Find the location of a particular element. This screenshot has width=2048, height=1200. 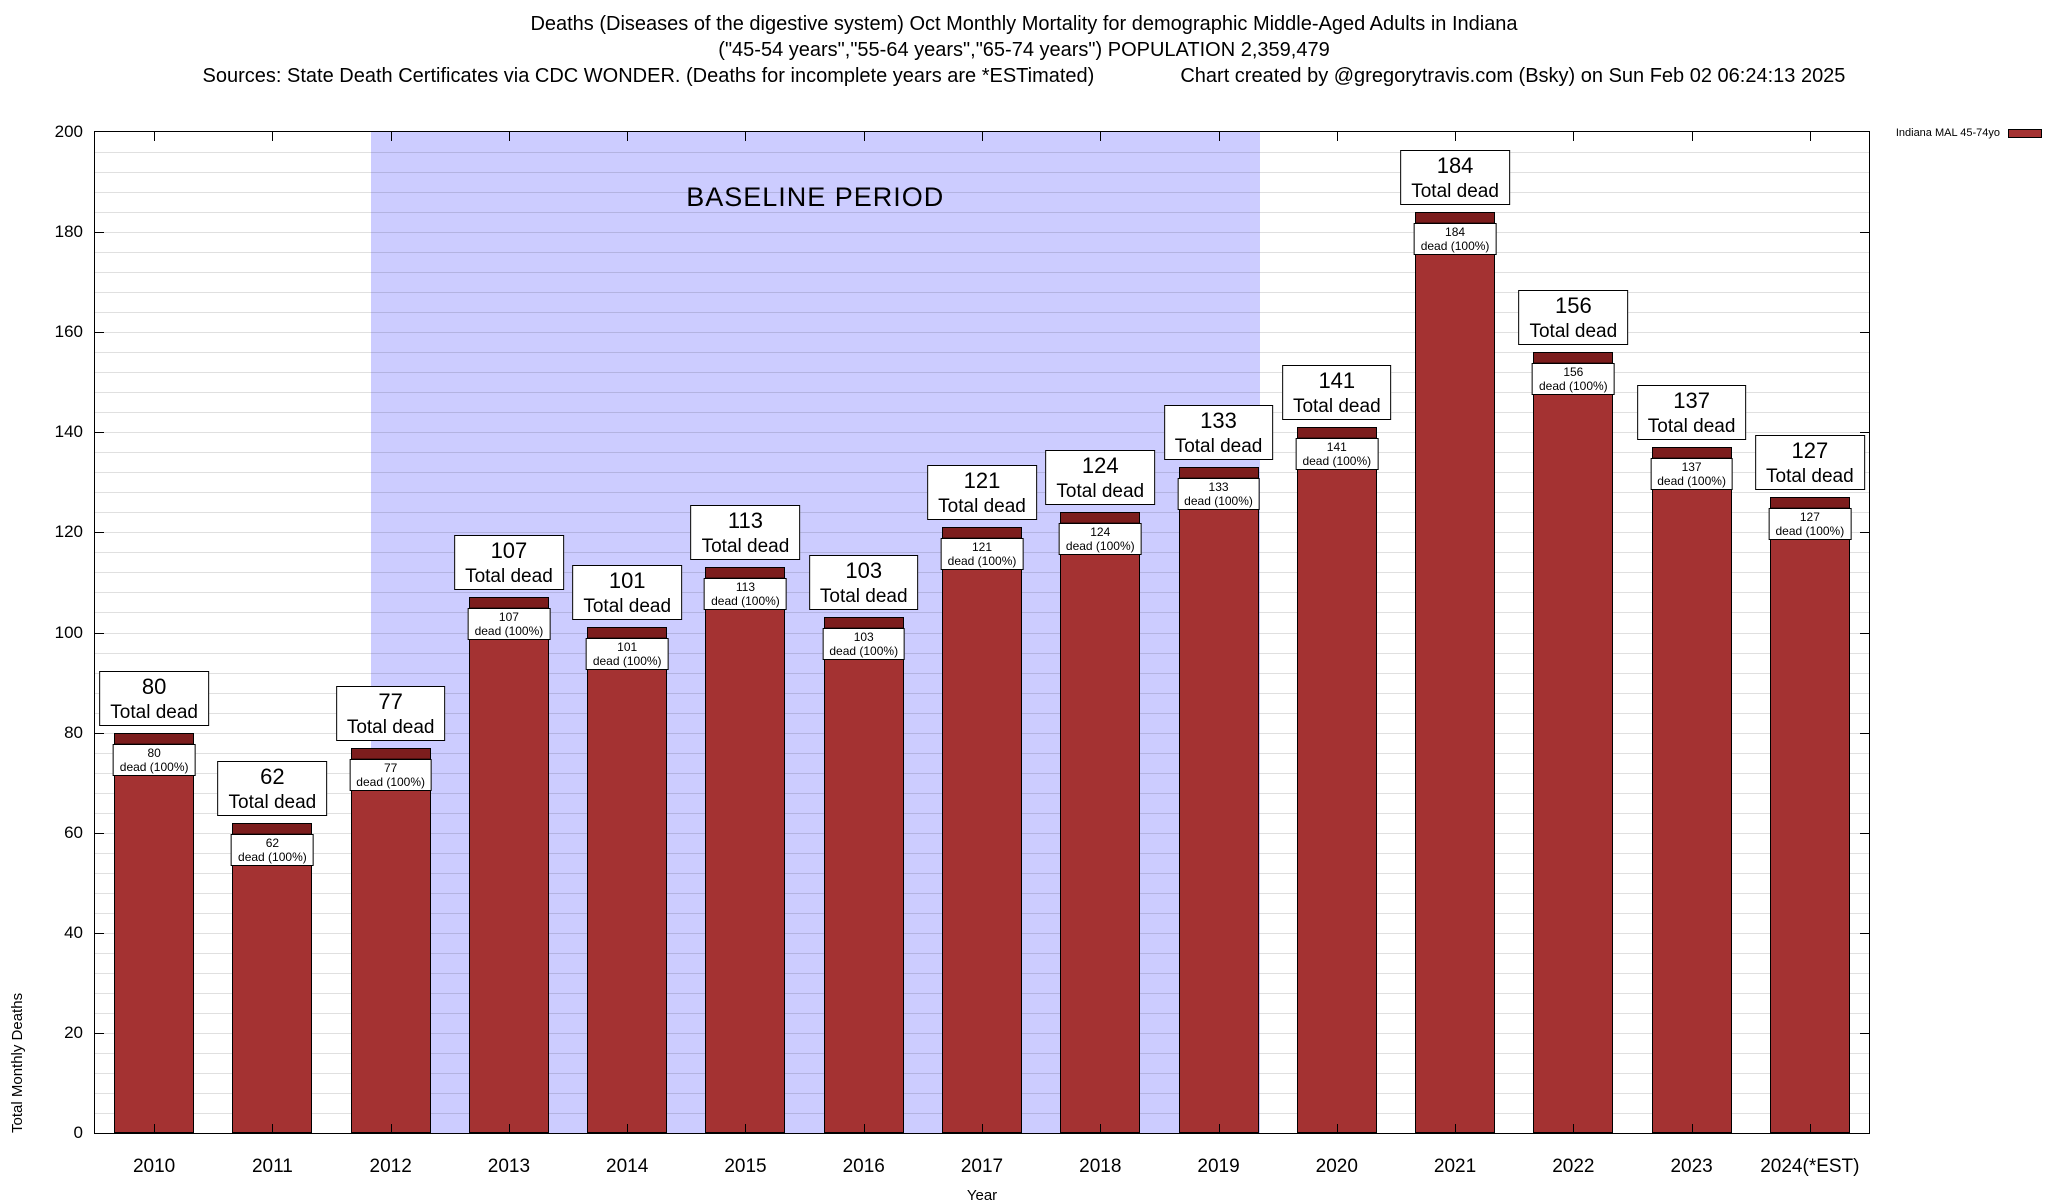

bar-callout-value: 124 is located at coordinates (1100, 466).